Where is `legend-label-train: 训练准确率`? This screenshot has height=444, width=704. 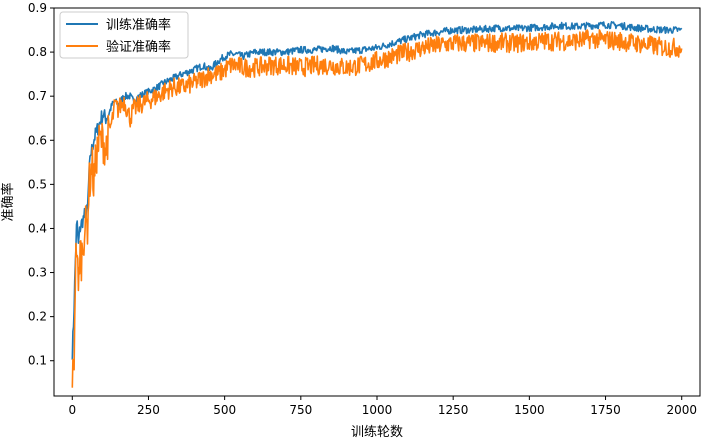 legend-label-train: 训练准确率 is located at coordinates (138, 25).